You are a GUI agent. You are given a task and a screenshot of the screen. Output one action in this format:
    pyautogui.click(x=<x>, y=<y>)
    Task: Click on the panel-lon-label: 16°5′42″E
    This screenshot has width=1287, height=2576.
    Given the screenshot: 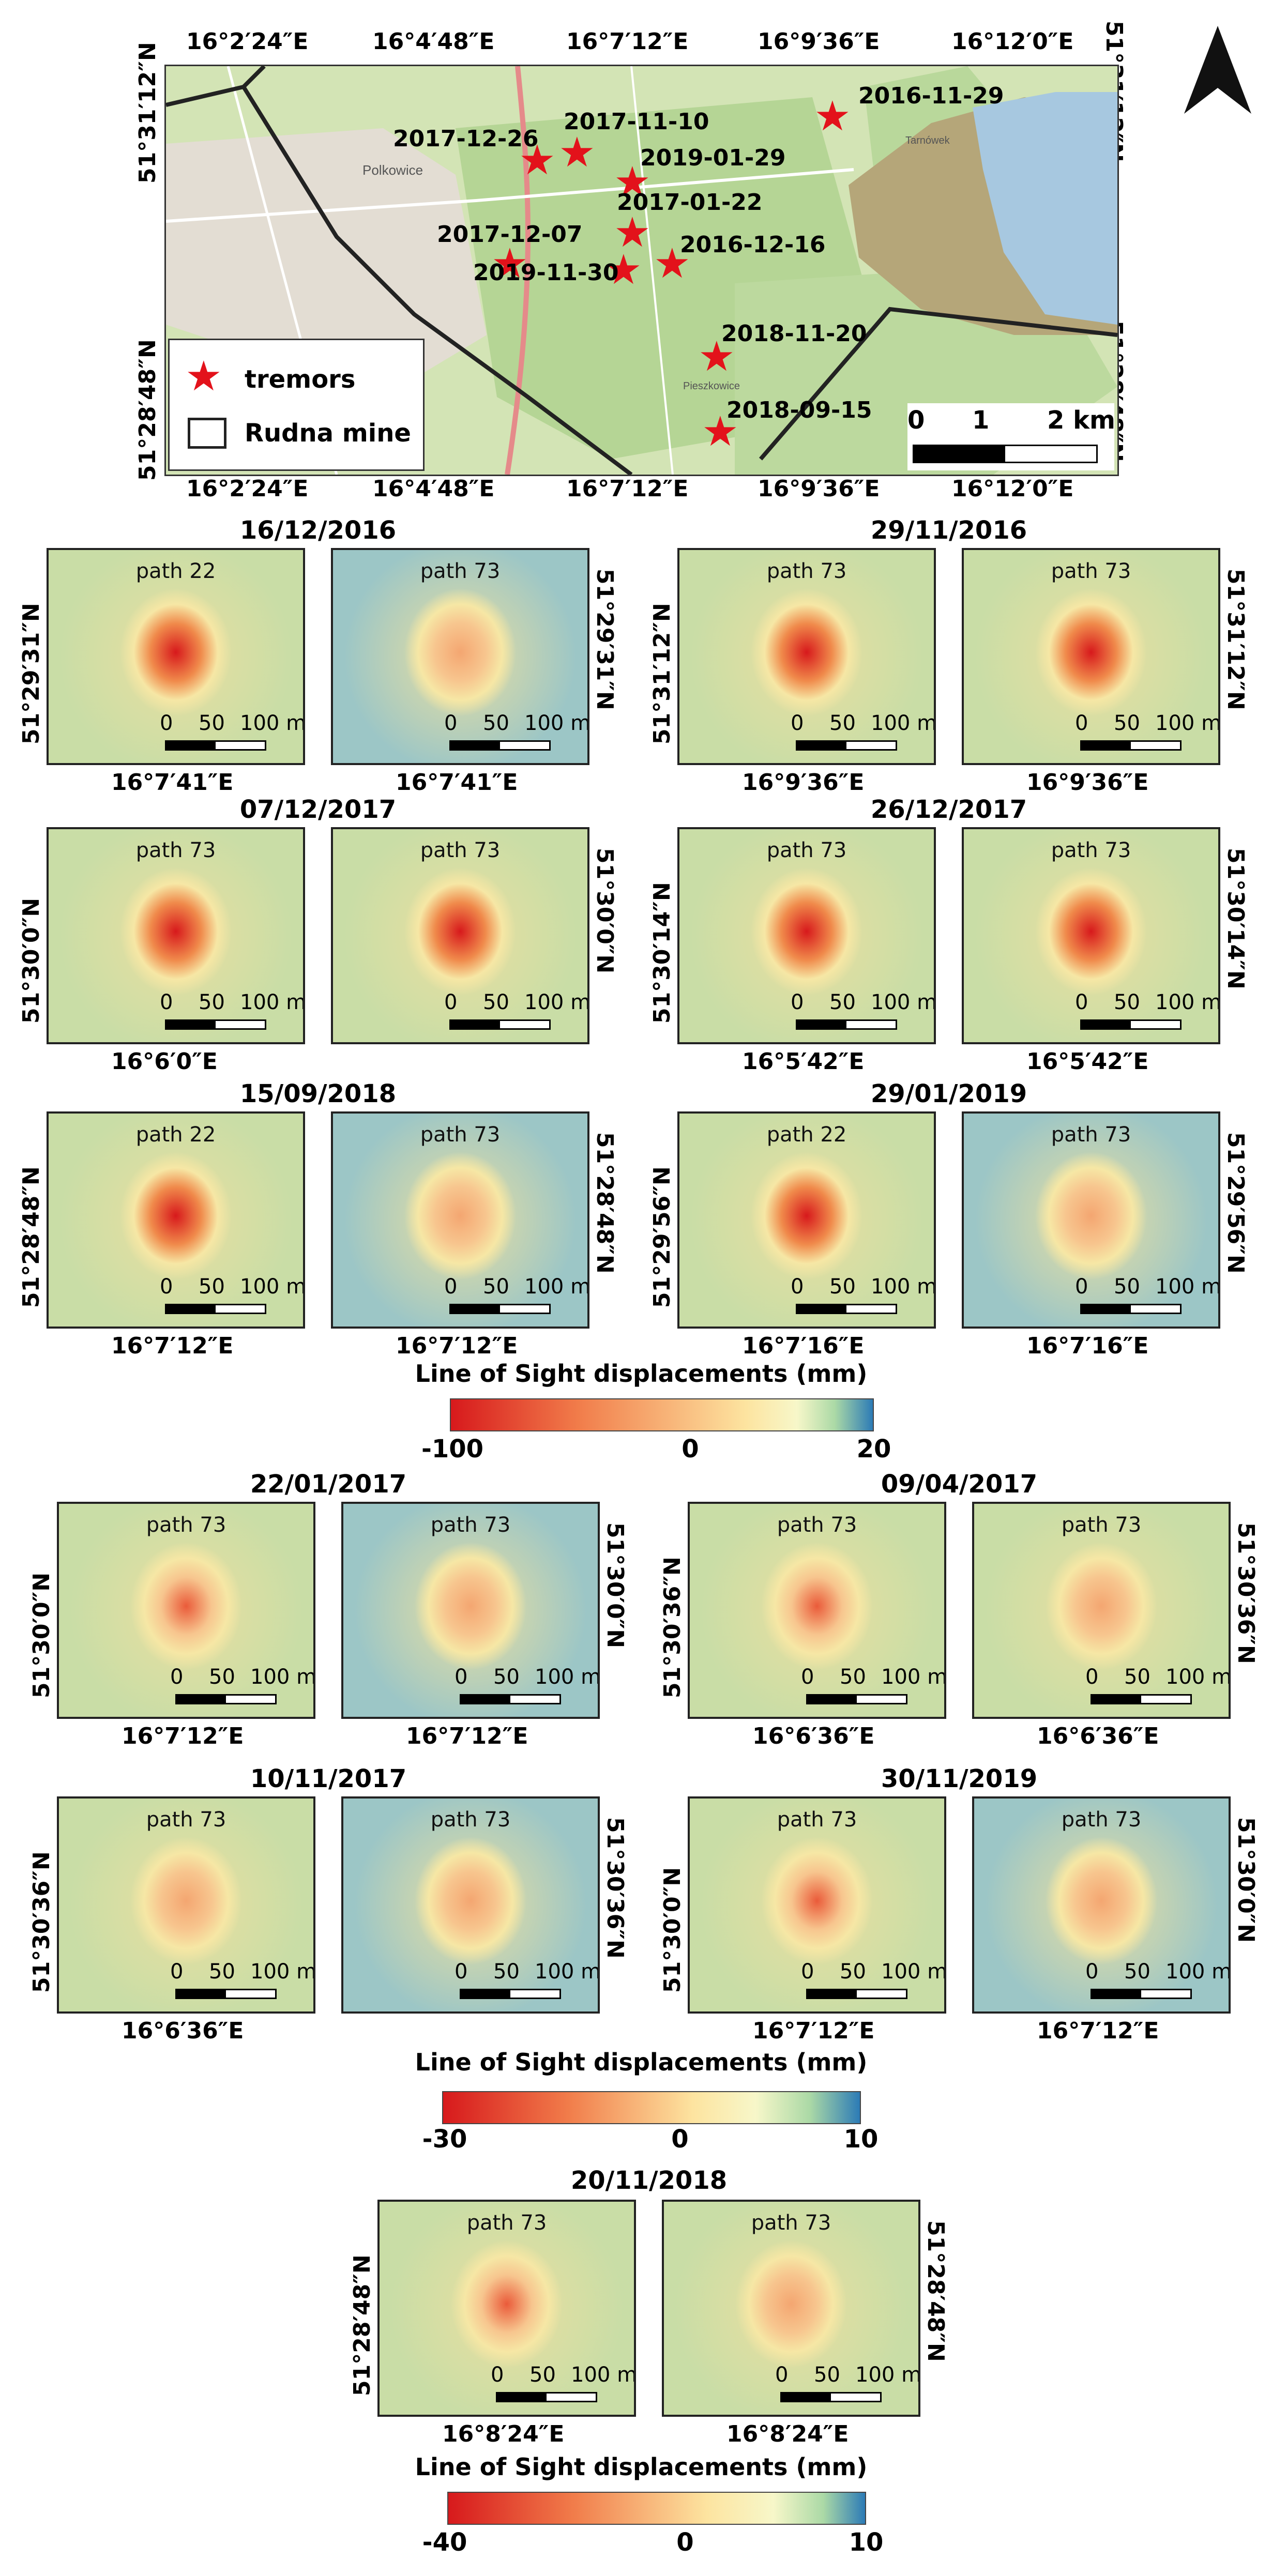 What is the action you would take?
    pyautogui.click(x=803, y=1061)
    